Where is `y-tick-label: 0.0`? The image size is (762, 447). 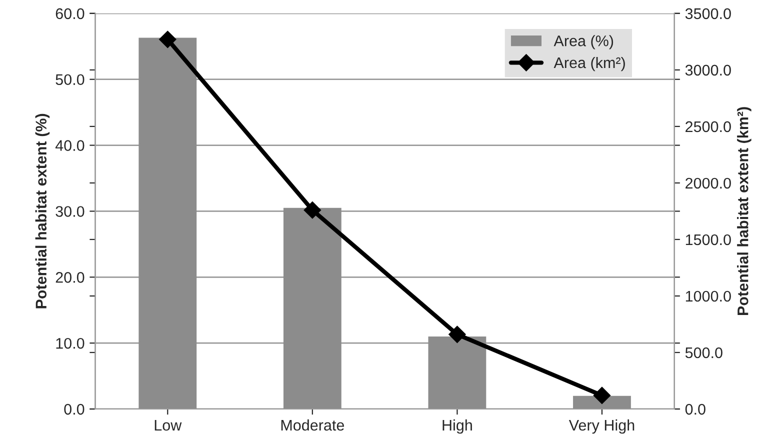 y-tick-label: 0.0 is located at coordinates (74, 409).